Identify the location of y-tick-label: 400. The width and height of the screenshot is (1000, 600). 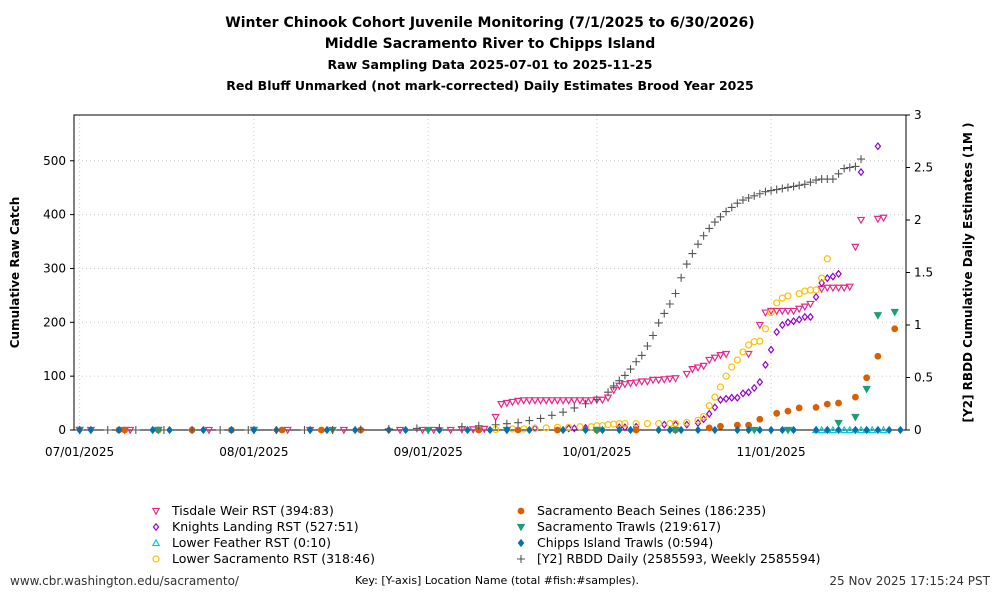
(54, 215).